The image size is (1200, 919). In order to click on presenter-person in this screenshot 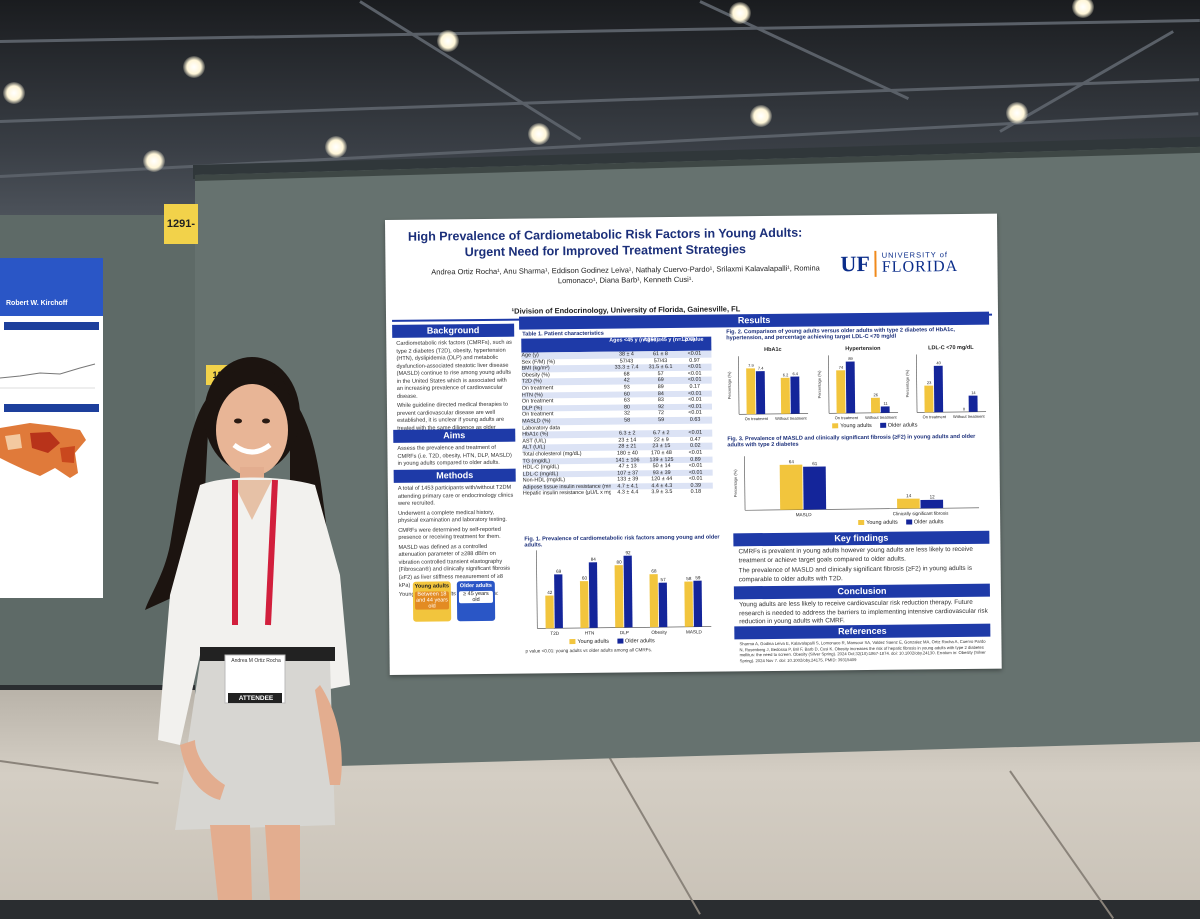, I will do `click(260, 627)`.